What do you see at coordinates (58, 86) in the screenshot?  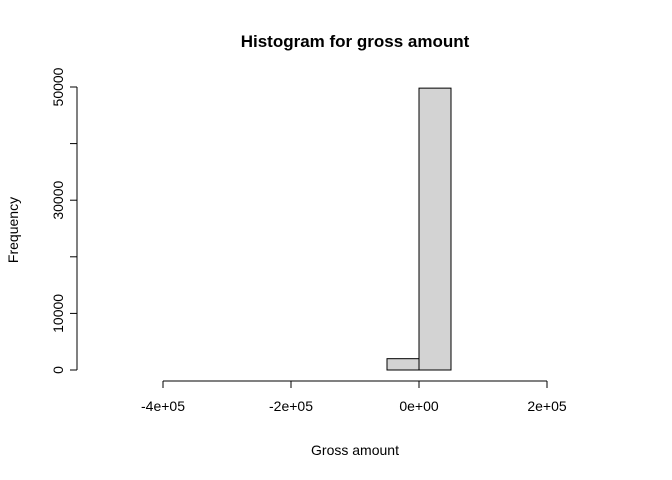 I see `y-tick-label: 50000` at bounding box center [58, 86].